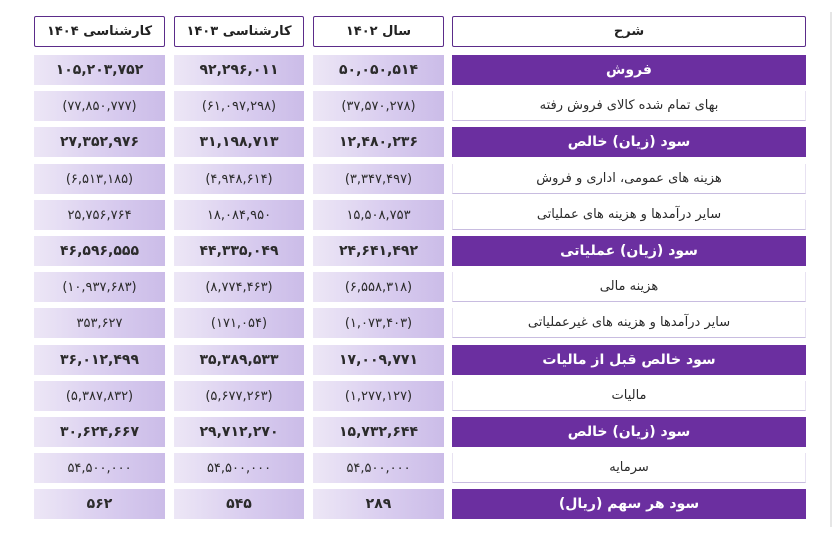 This screenshot has width=834, height=539. What do you see at coordinates (99, 31) in the screenshot?
I see `header-col-1404: کارشناسی ۱۴۰۴` at bounding box center [99, 31].